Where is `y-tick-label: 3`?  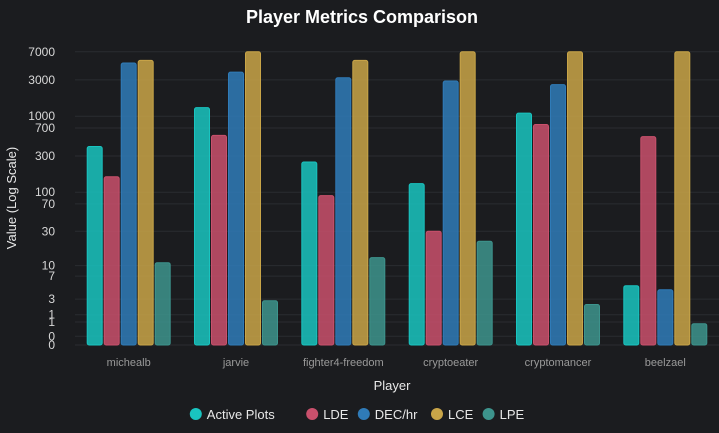
y-tick-label: 3 is located at coordinates (51, 299).